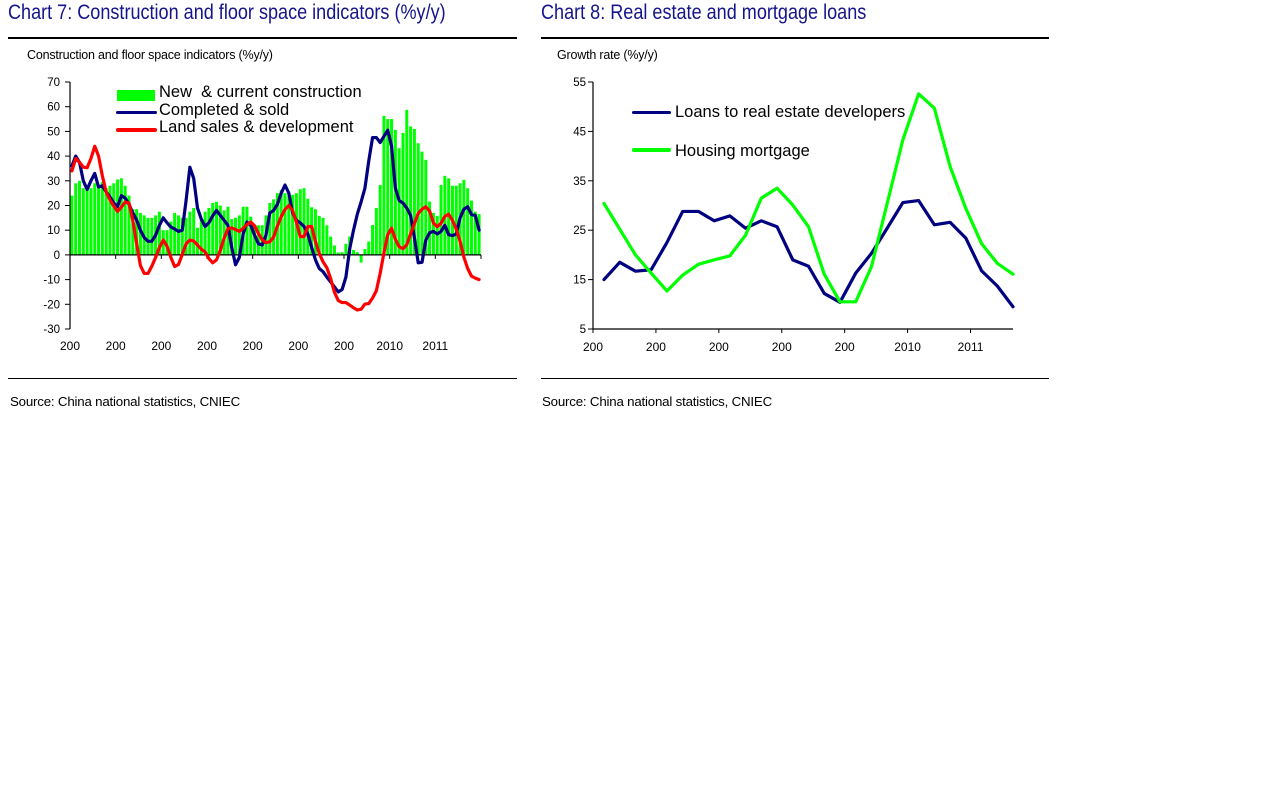 The height and width of the screenshot is (798, 1267). What do you see at coordinates (808, 253) in the screenshot?
I see `line-loans-to-real-estate-developers` at bounding box center [808, 253].